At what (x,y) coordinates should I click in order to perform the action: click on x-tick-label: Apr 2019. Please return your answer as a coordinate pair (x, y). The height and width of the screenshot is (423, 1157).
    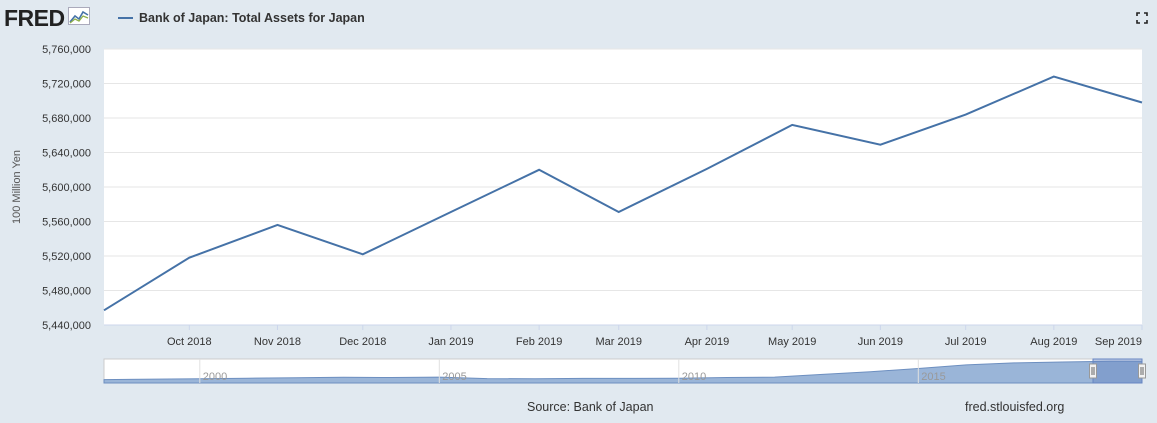
    Looking at the image, I should click on (707, 342).